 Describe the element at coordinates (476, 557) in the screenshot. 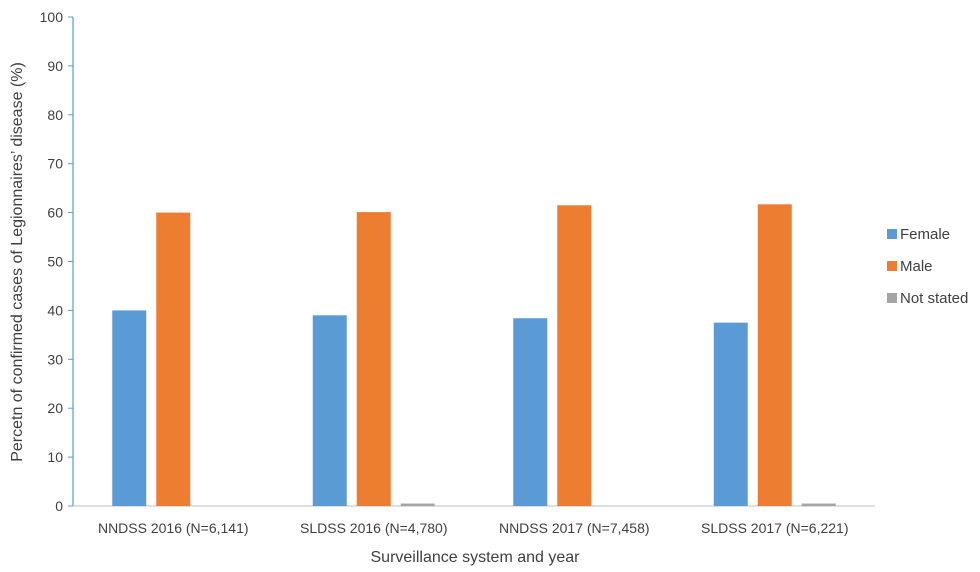

I see `x-axis-title: Surveillance system and year` at that location.